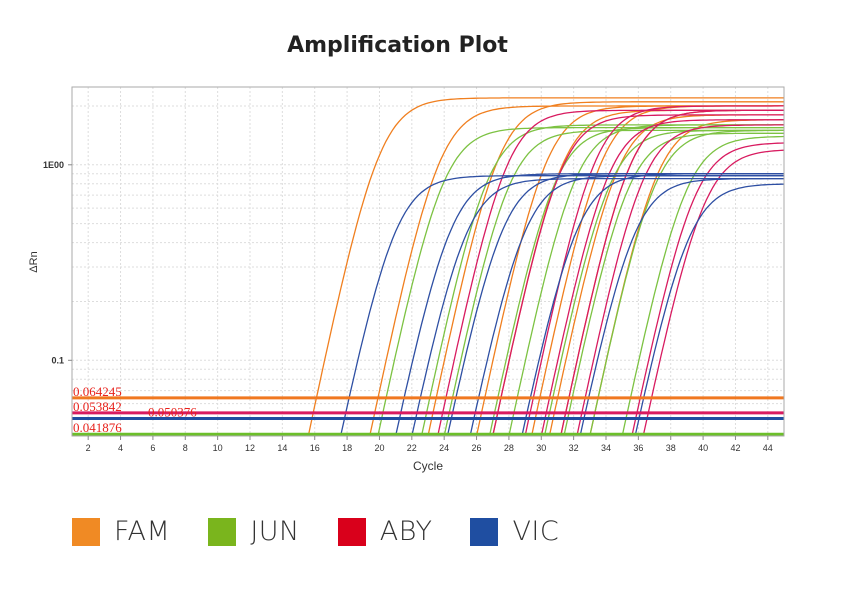  Describe the element at coordinates (334, 531) in the screenshot. I see `legend: FAM JUN ABY VIC` at that location.